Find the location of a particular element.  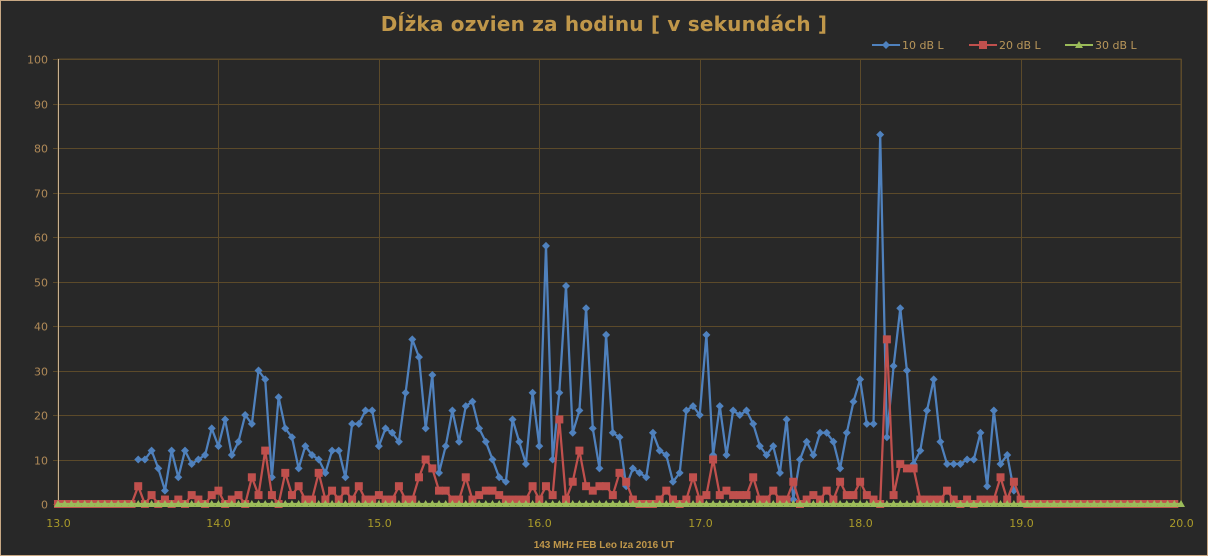

x-tick-label: 13.0 is located at coordinates (58, 523).